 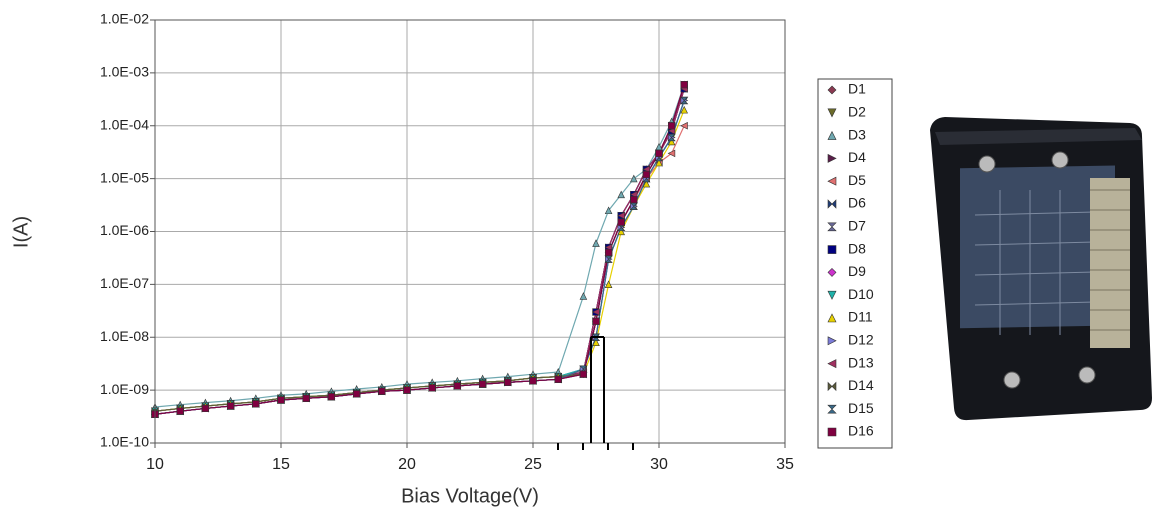 I want to click on legend-label: D7, so click(x=857, y=226).